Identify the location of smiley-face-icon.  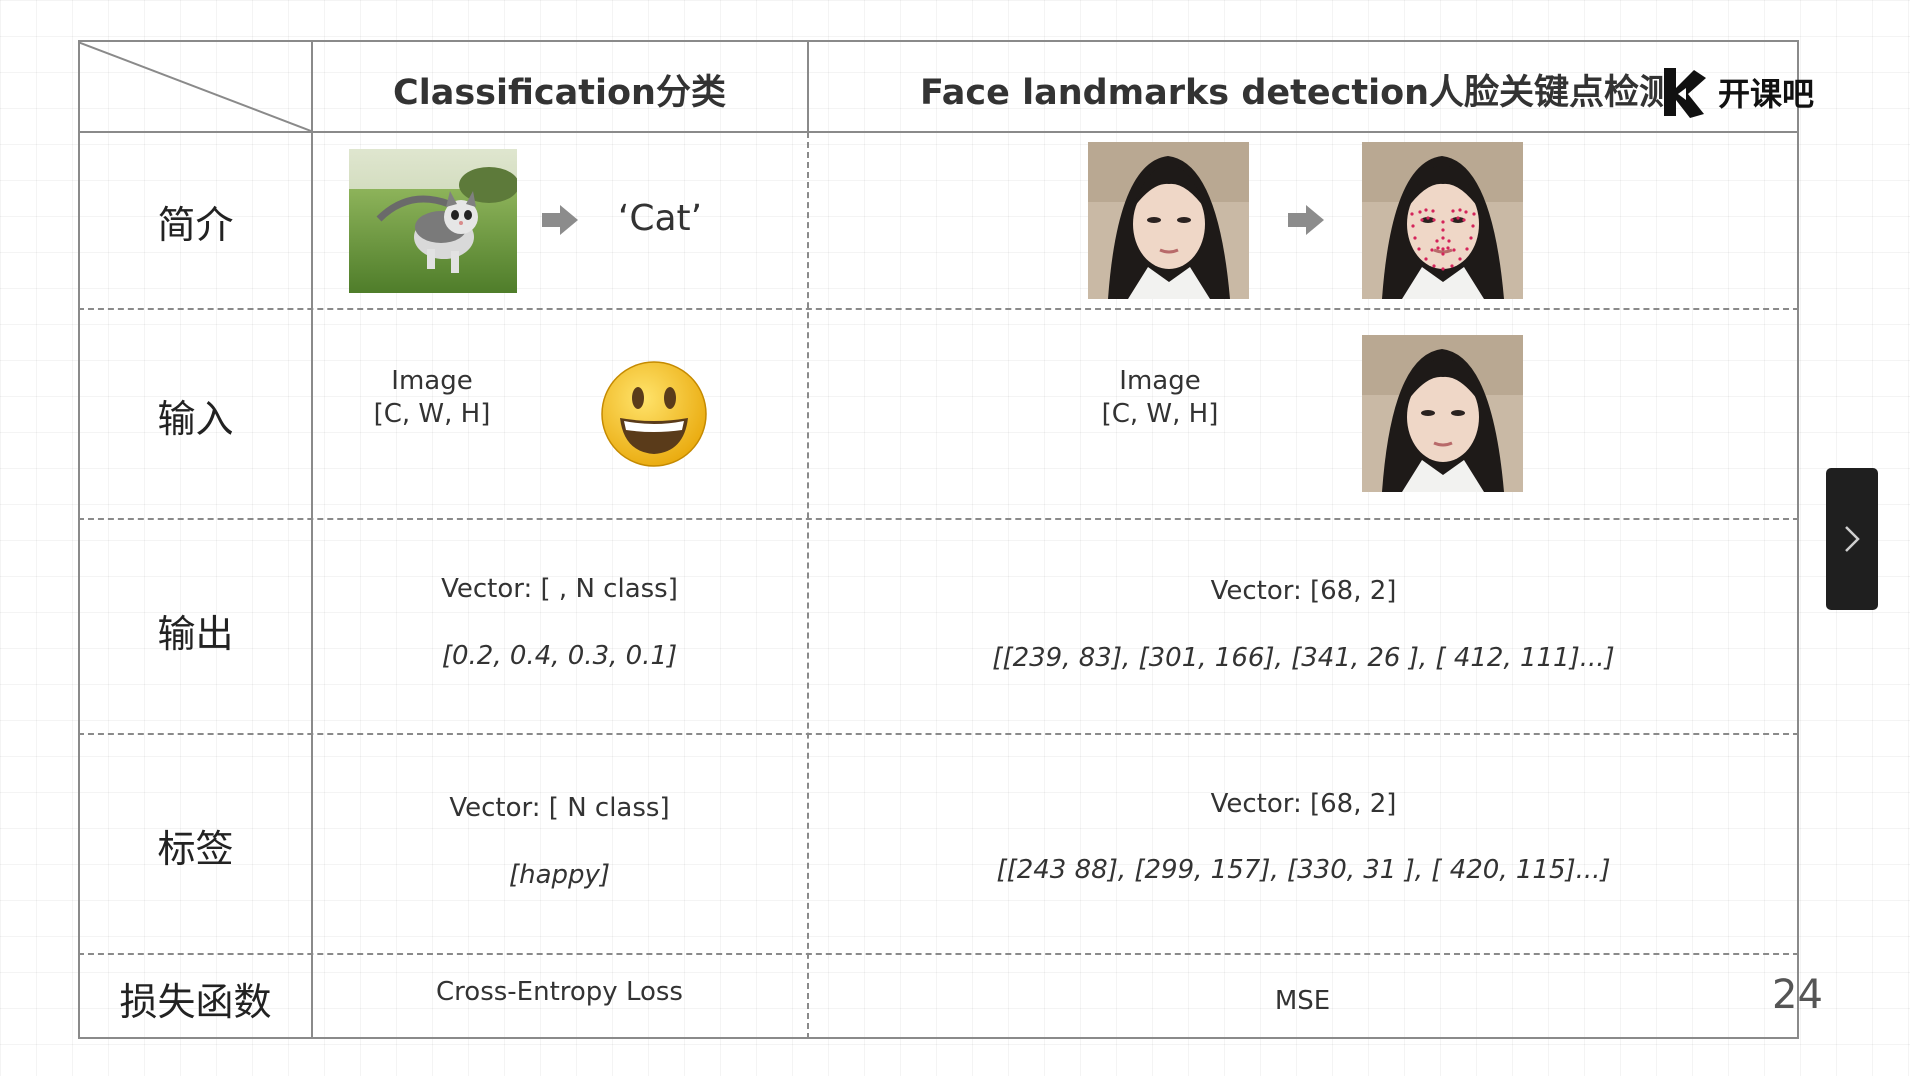
(654, 414).